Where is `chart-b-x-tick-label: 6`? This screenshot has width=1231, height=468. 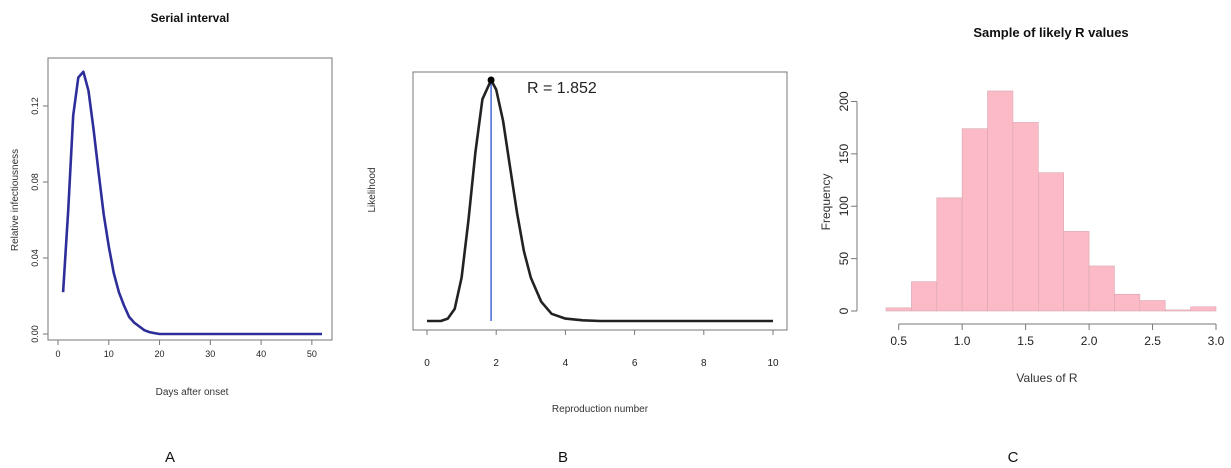 chart-b-x-tick-label: 6 is located at coordinates (635, 363).